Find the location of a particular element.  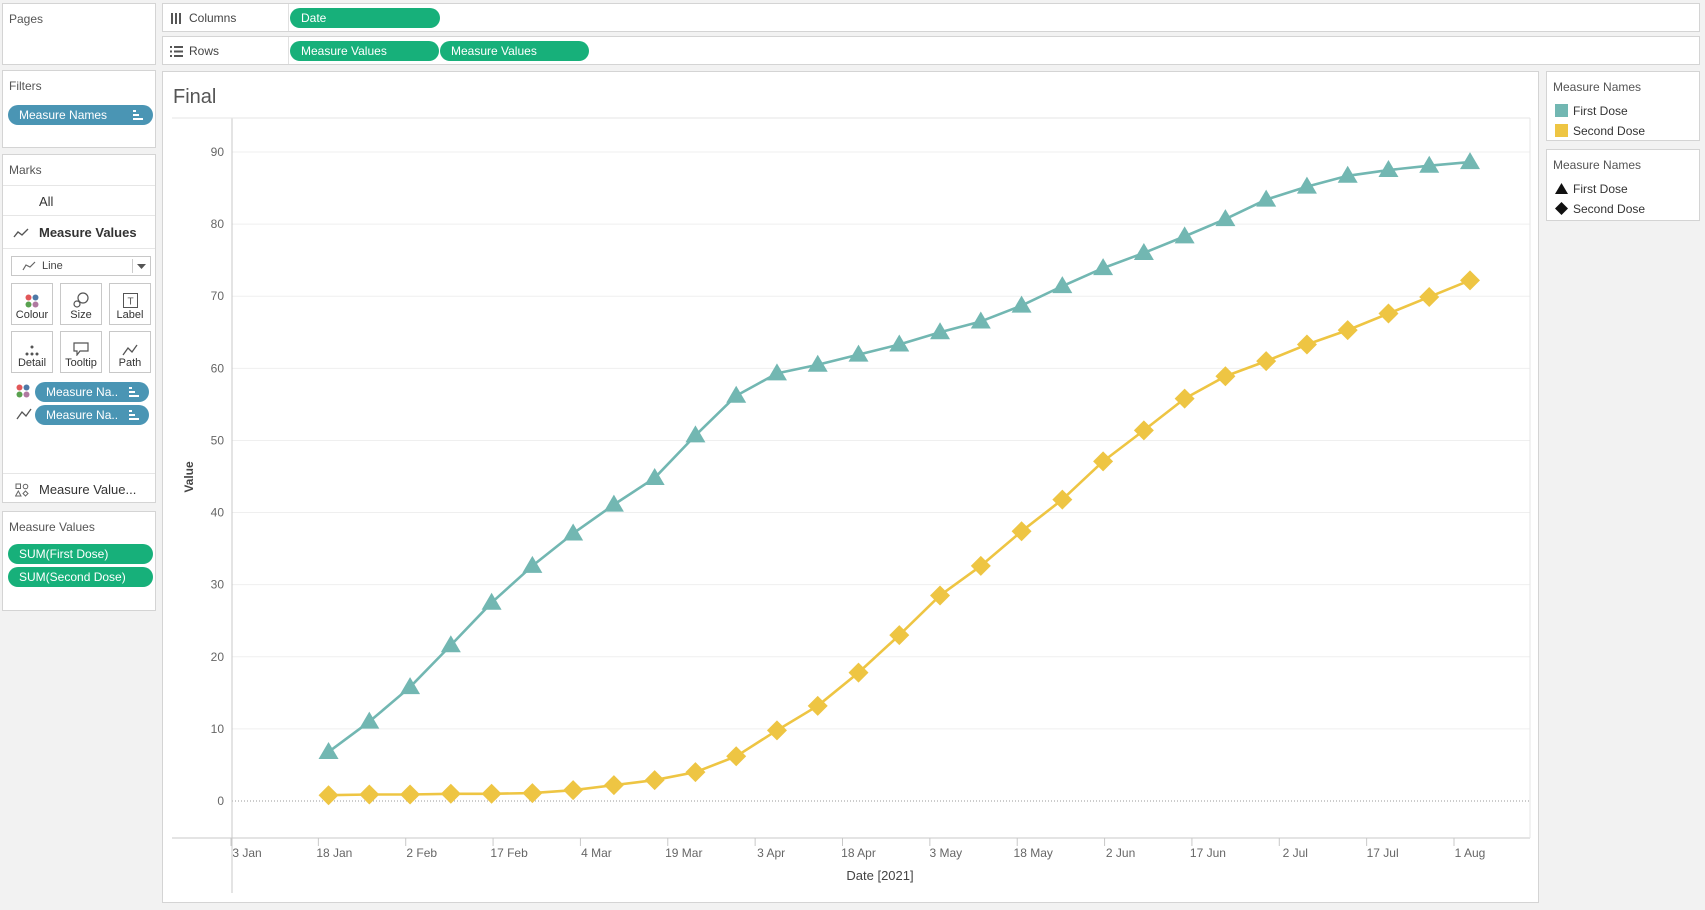

chevron-down-icon is located at coordinates (141, 266).